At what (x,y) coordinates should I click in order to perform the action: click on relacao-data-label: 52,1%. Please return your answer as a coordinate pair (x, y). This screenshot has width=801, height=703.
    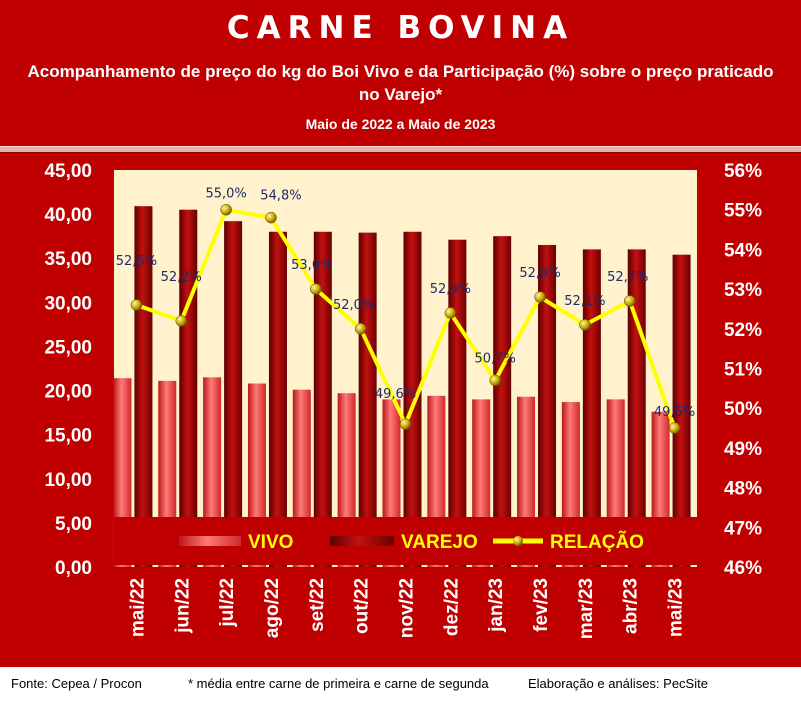
    Looking at the image, I should click on (584, 301).